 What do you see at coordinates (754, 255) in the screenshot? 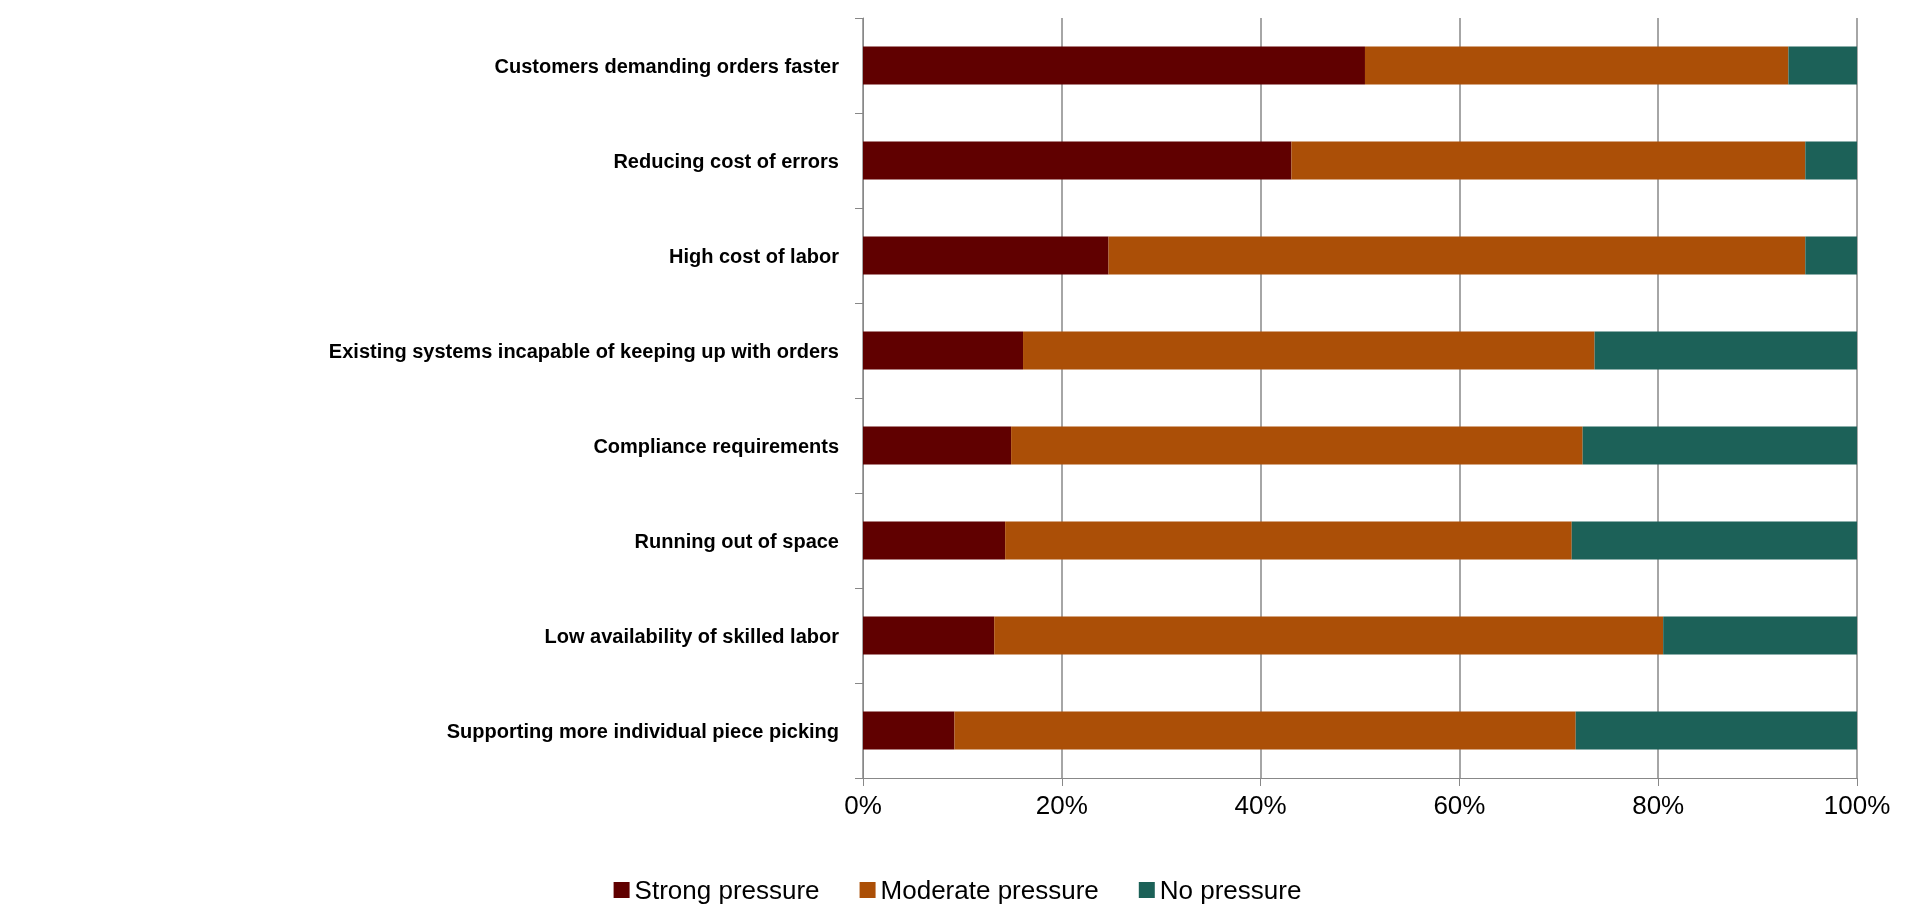
I see `y-tick-label: High cost of labor` at bounding box center [754, 255].